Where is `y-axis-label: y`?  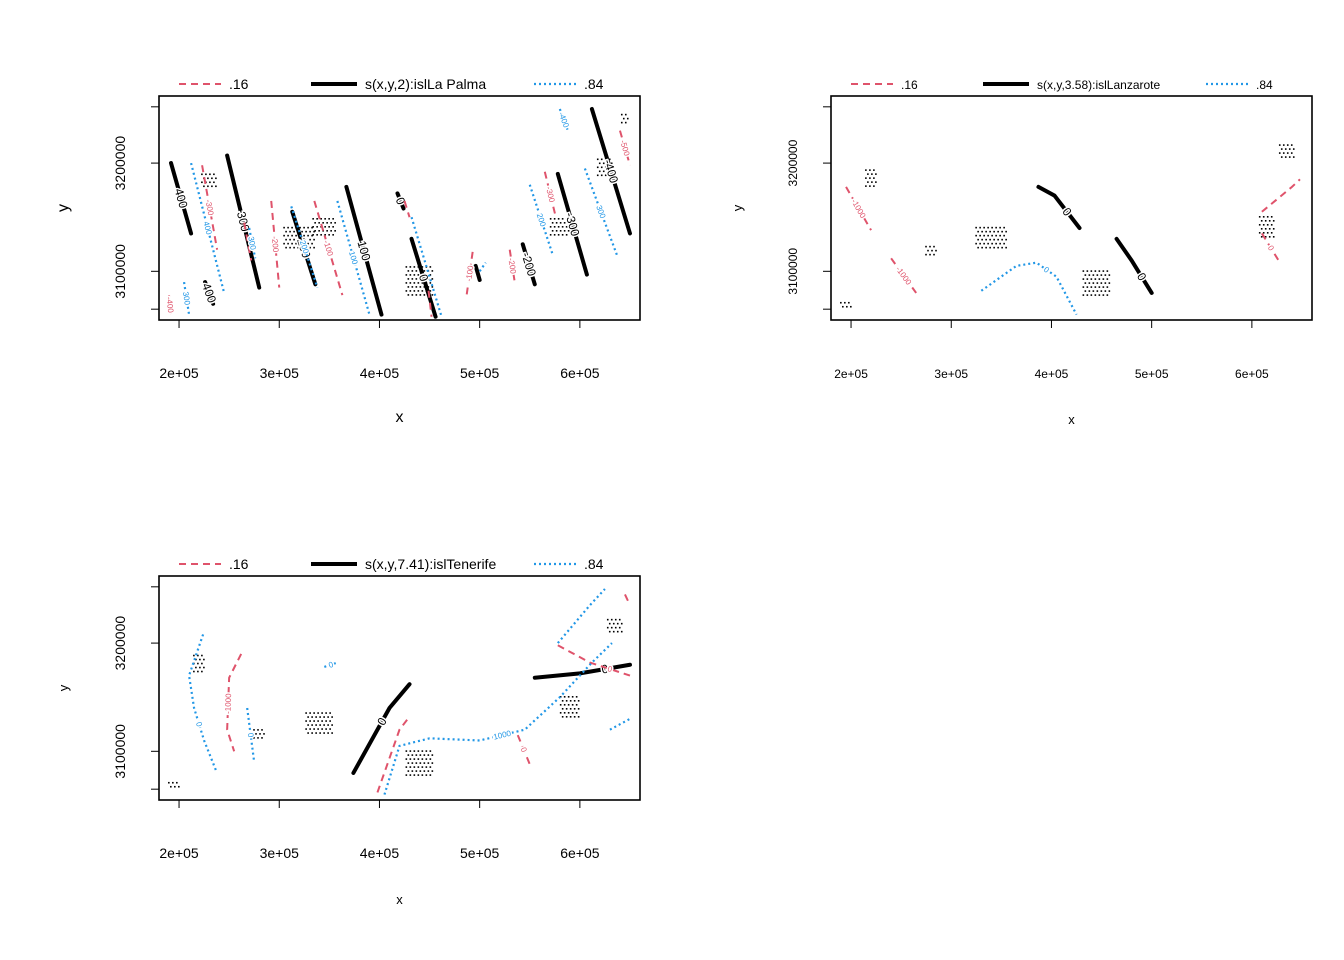 y-axis-label: y is located at coordinates (737, 207).